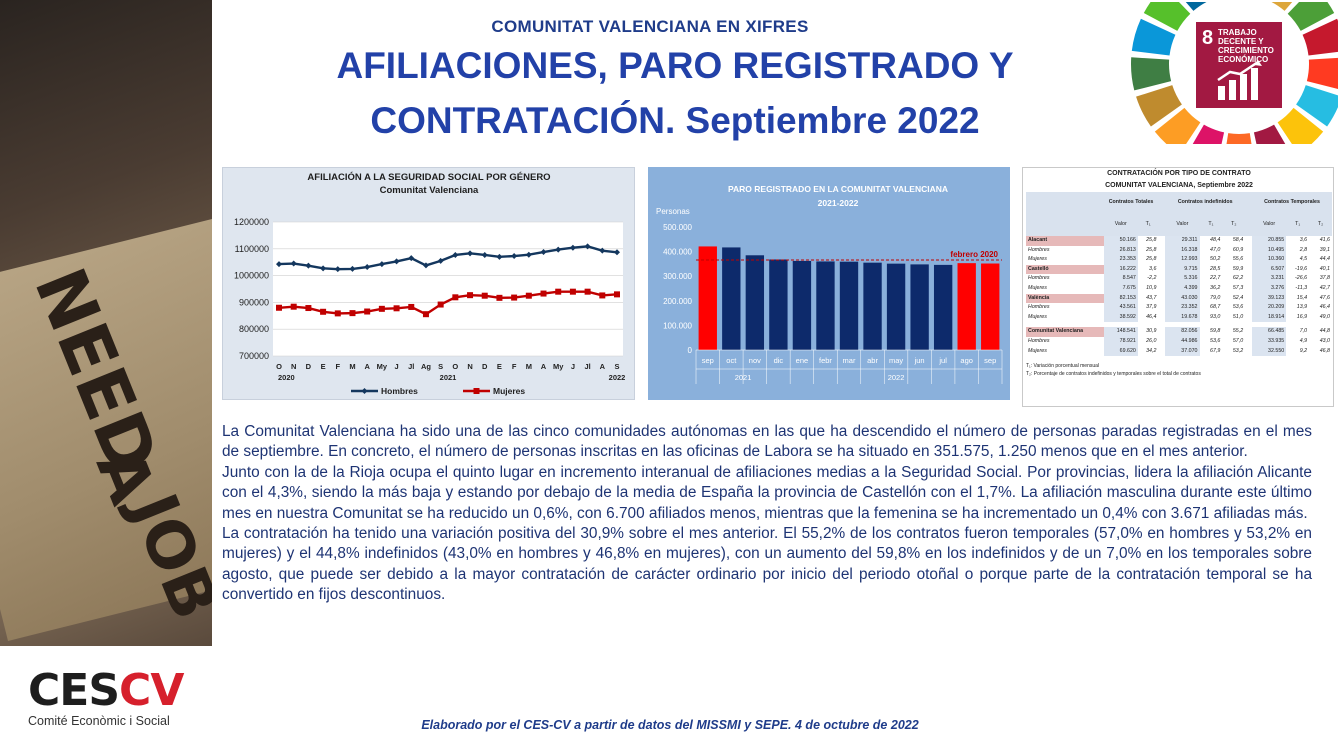 This screenshot has height=754, width=1340. What do you see at coordinates (399, 391) in the screenshot?
I see `legend-label-hombres: Hombres` at bounding box center [399, 391].